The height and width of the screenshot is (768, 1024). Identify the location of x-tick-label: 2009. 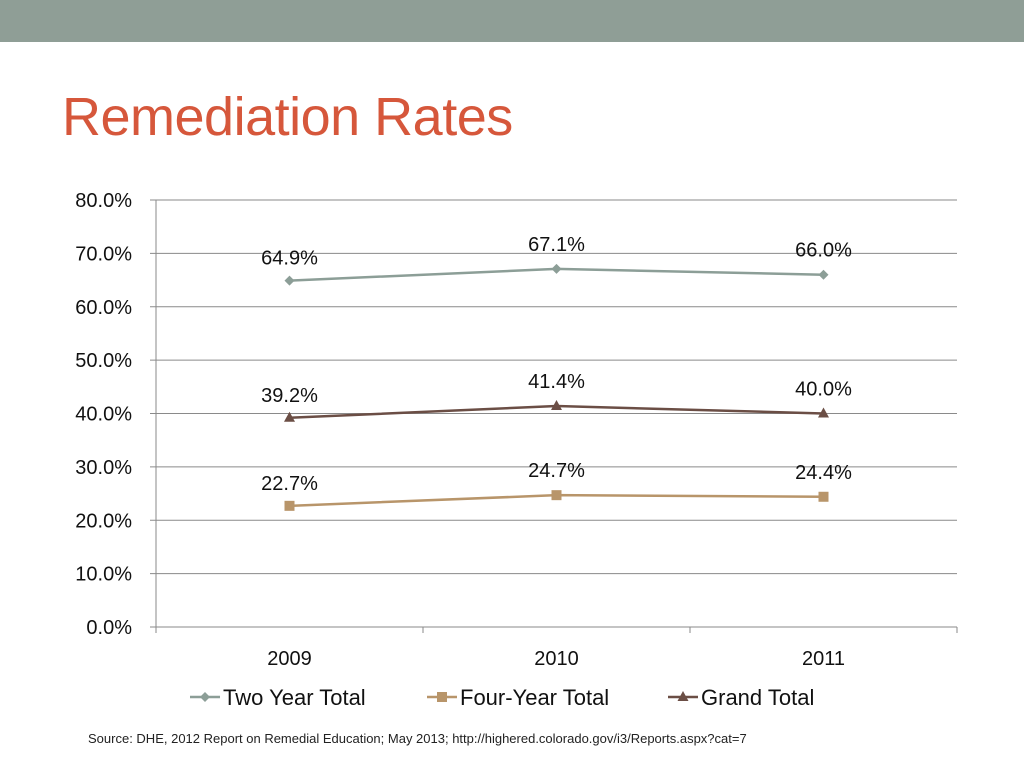
(289, 659).